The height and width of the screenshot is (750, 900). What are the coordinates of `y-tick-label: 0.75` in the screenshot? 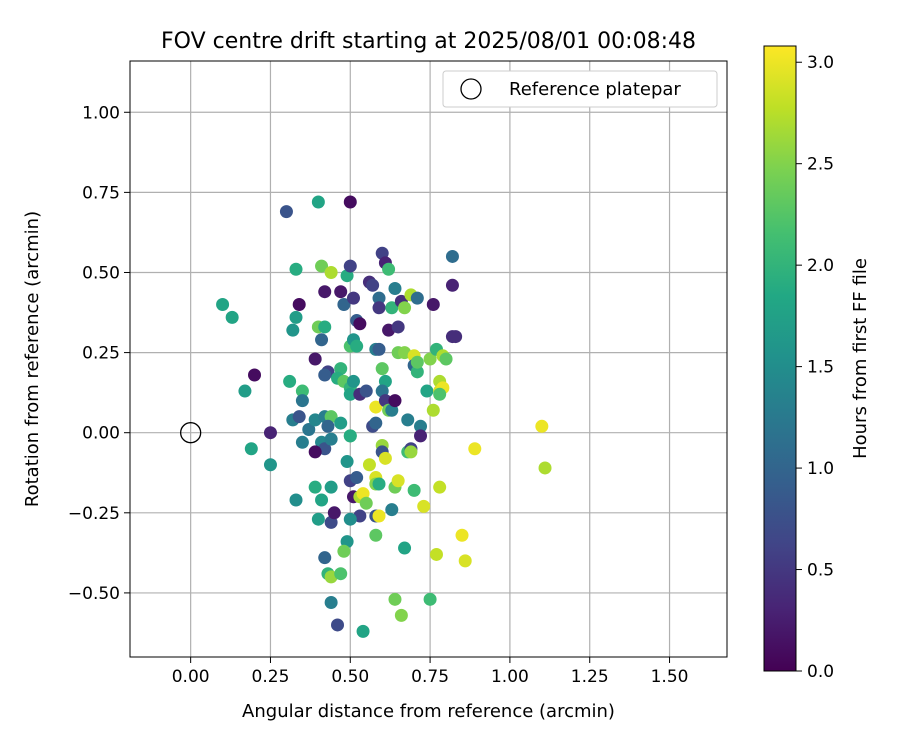 It's located at (101, 193).